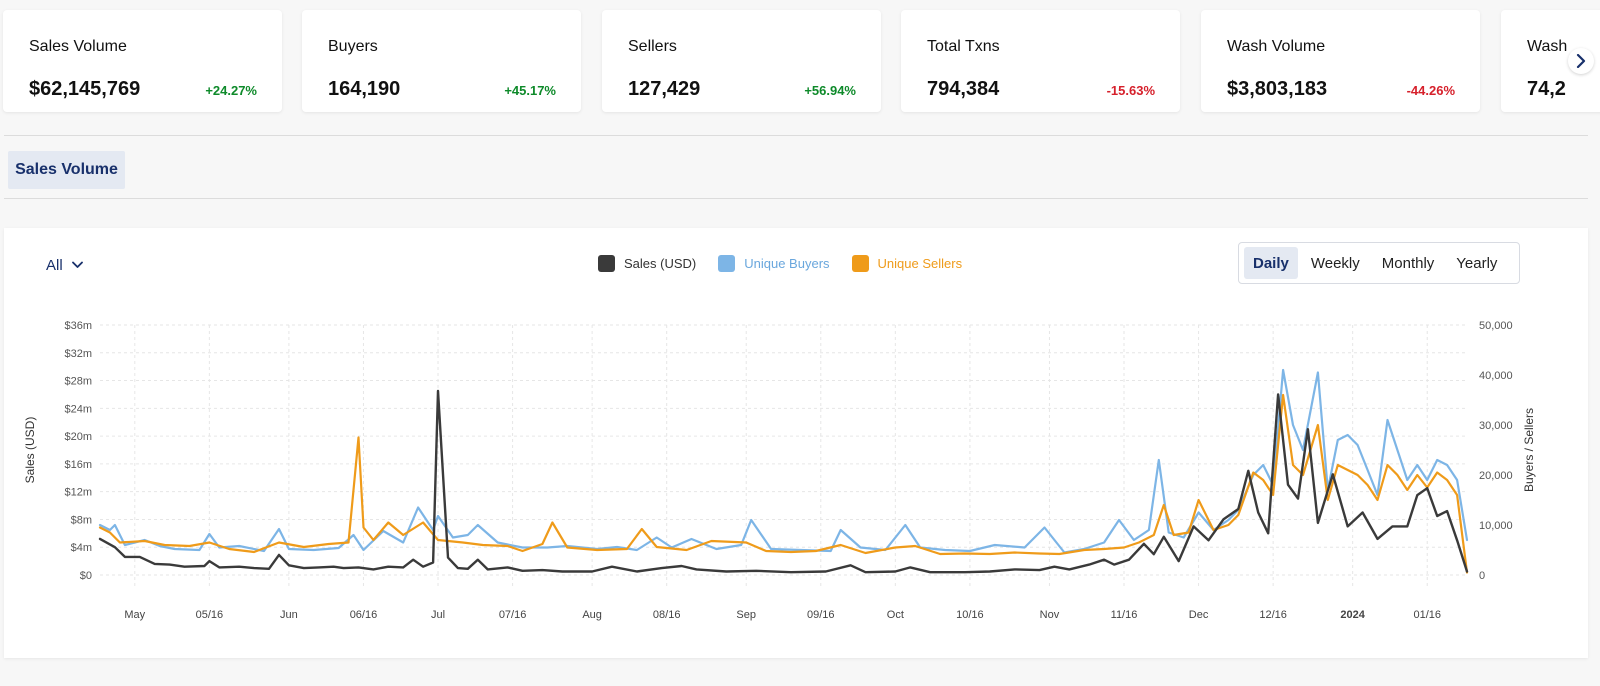 This screenshot has height=686, width=1600. Describe the element at coordinates (963, 46) in the screenshot. I see `stat-label: Total Txns` at that location.